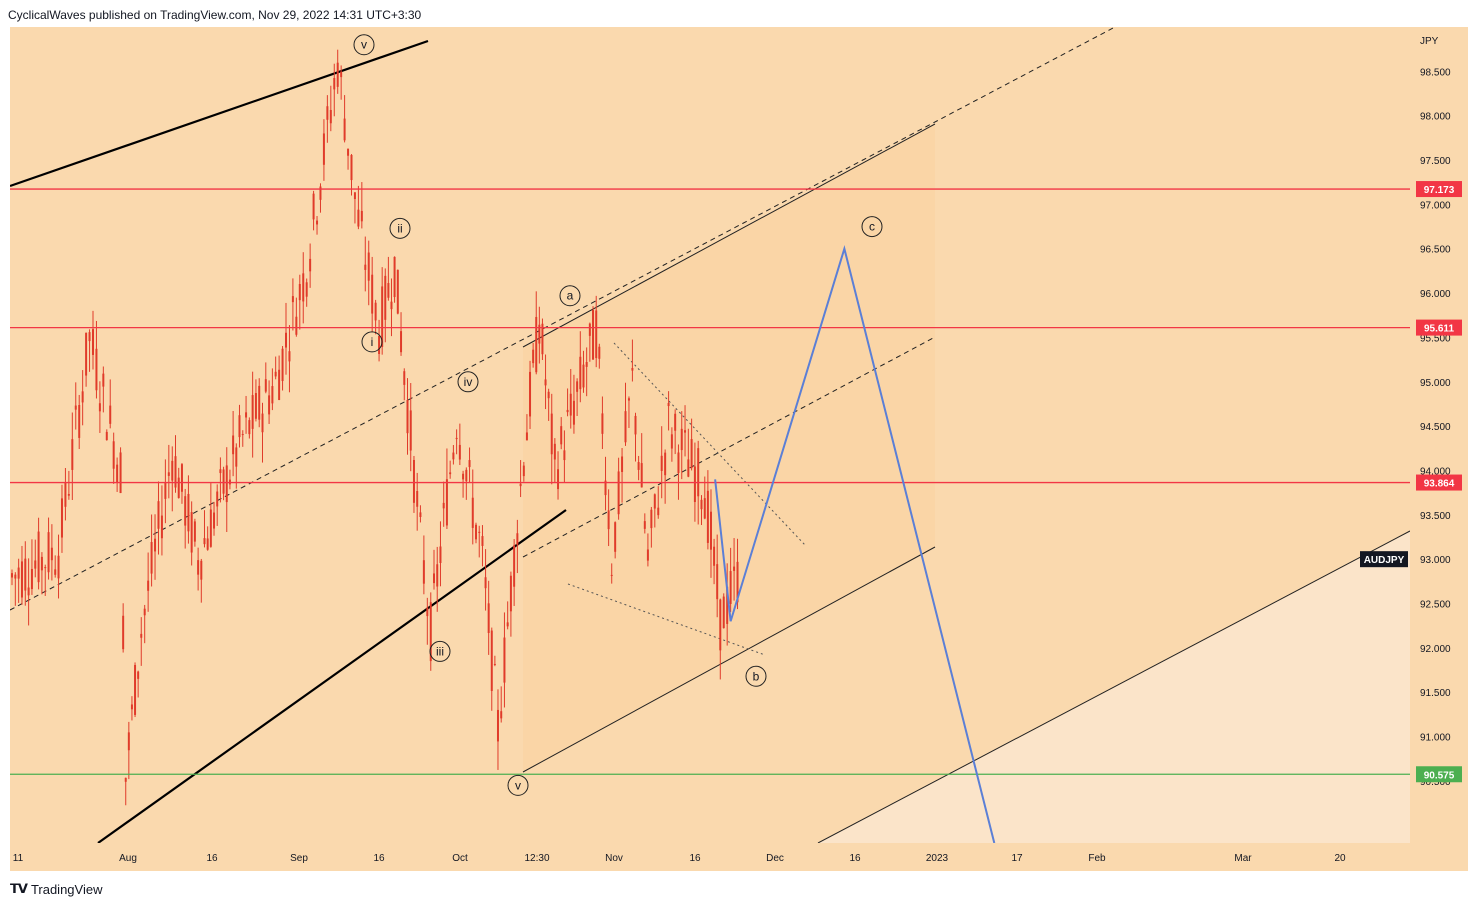 The image size is (1478, 907). I want to click on symbol-badge-text: AUDJPY, so click(1384, 560).